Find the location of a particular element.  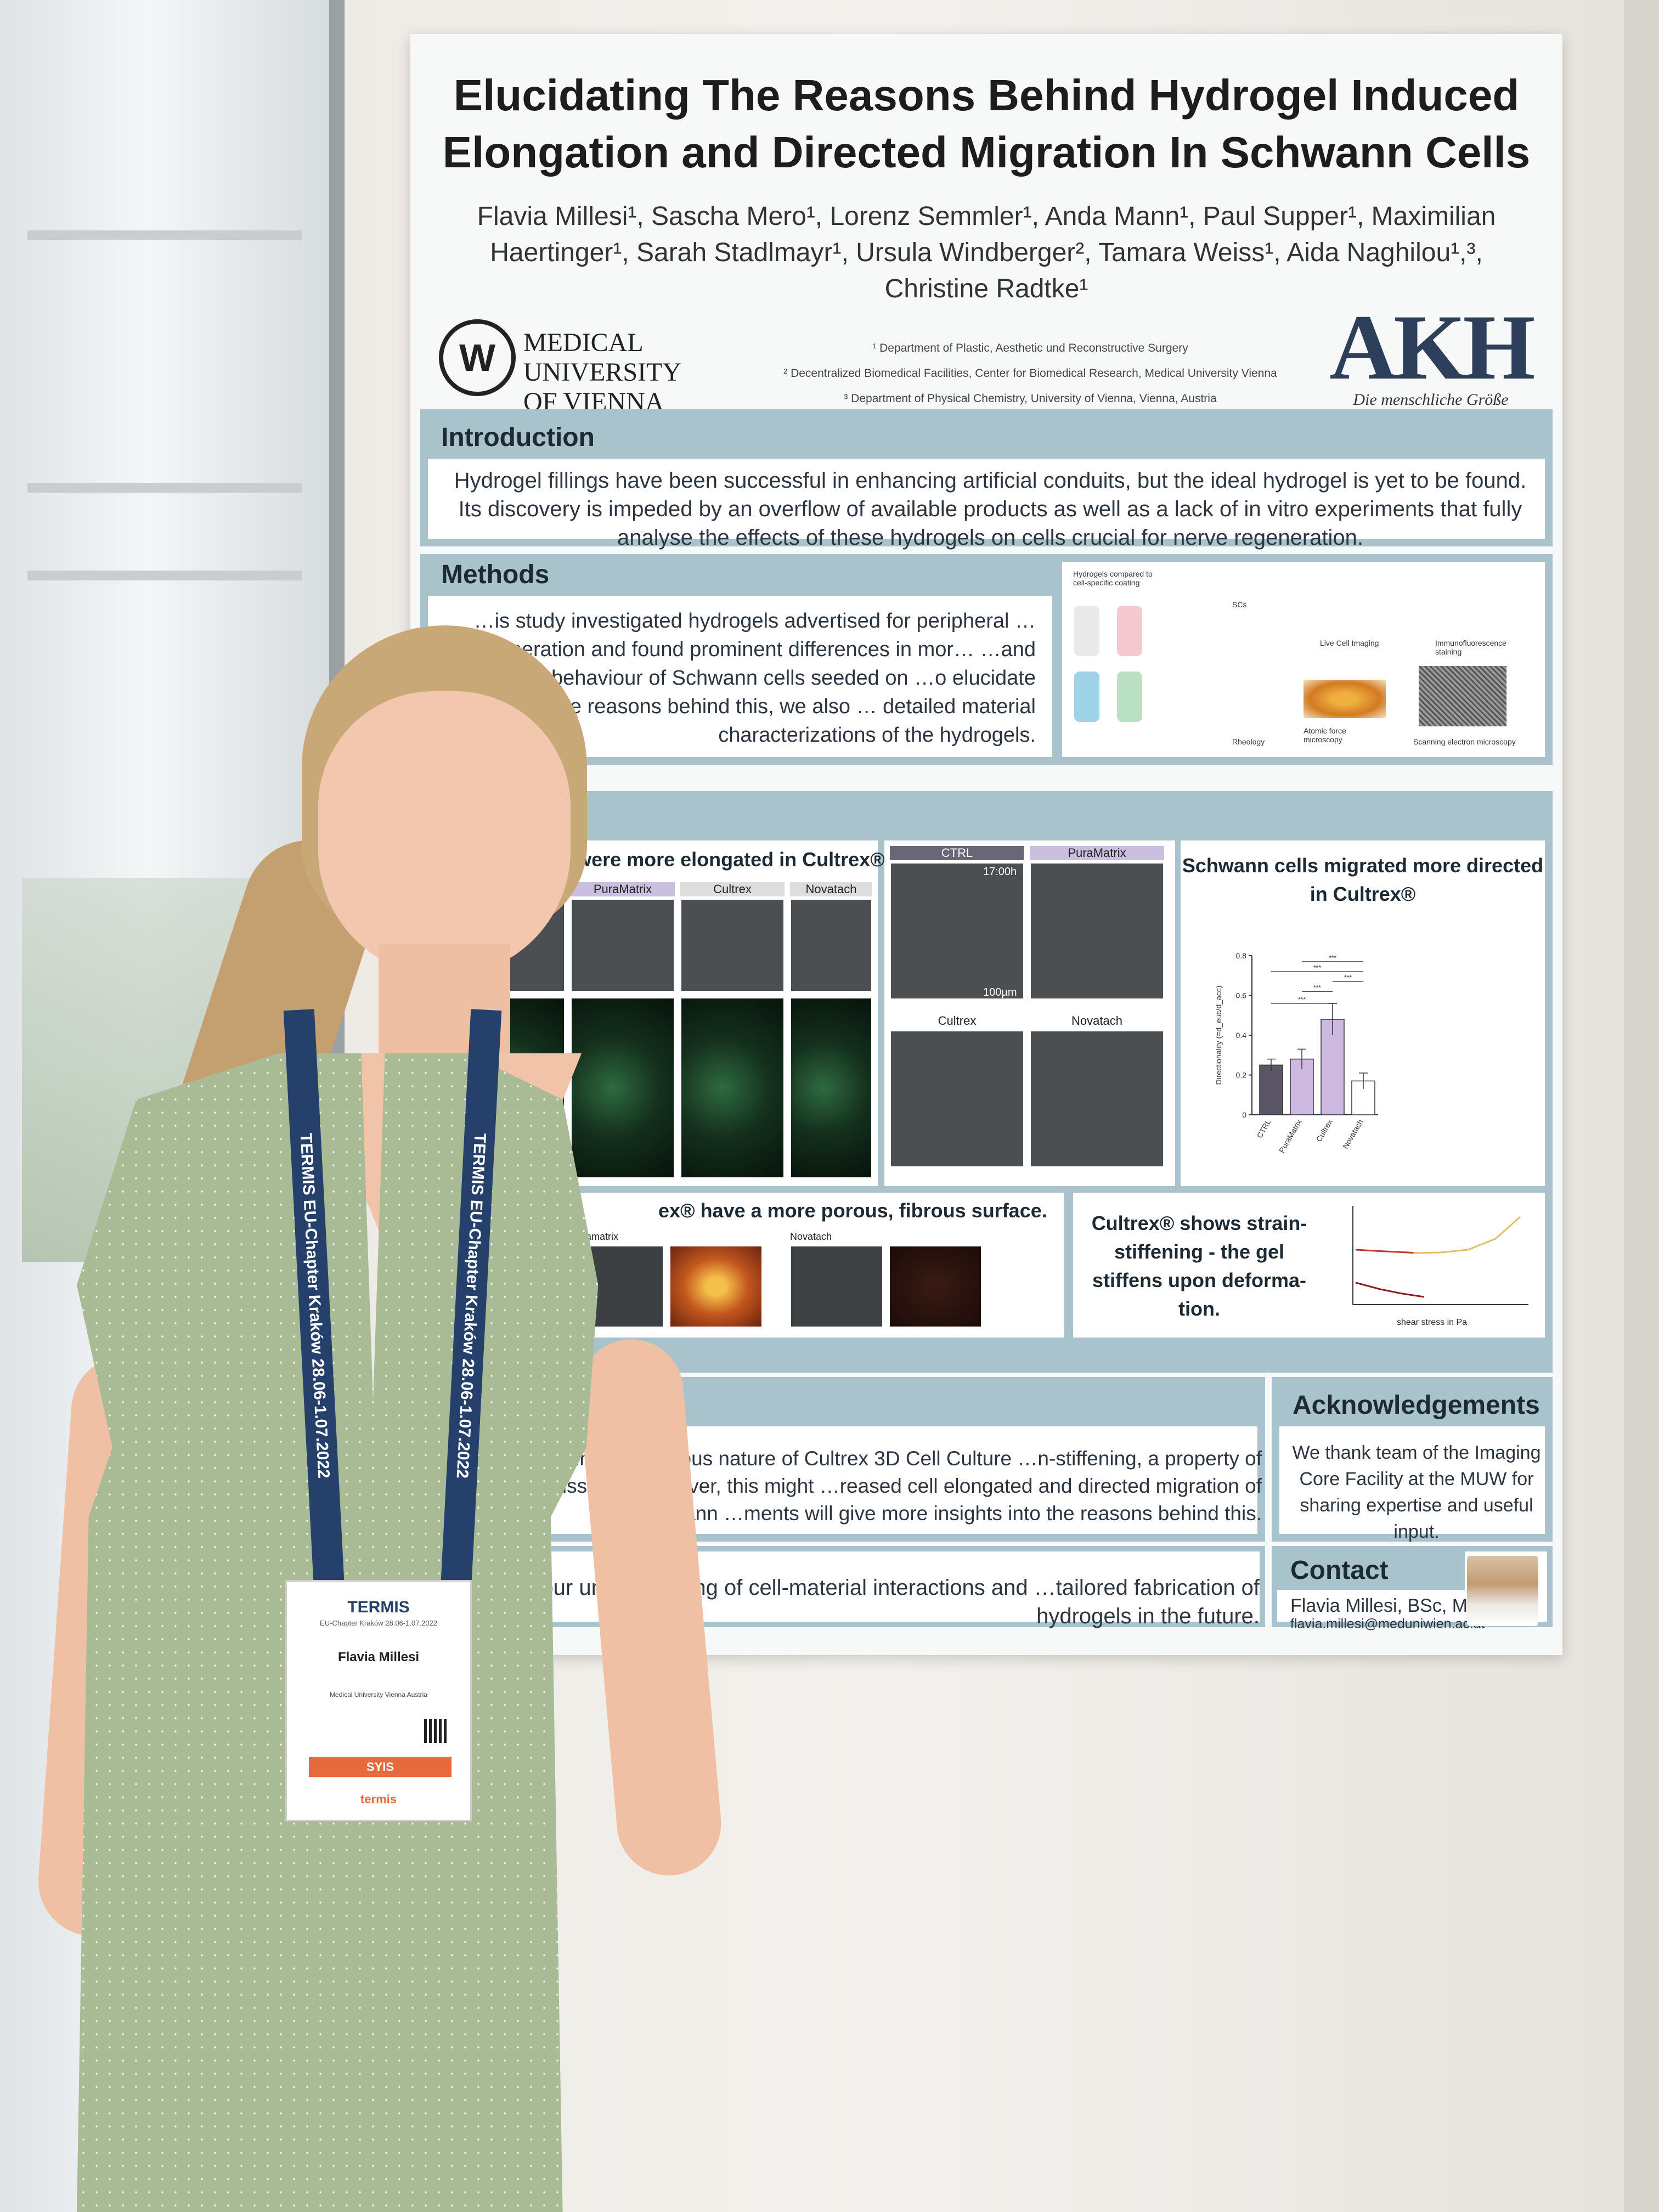

figure-label: SCs is located at coordinates (1239, 604).